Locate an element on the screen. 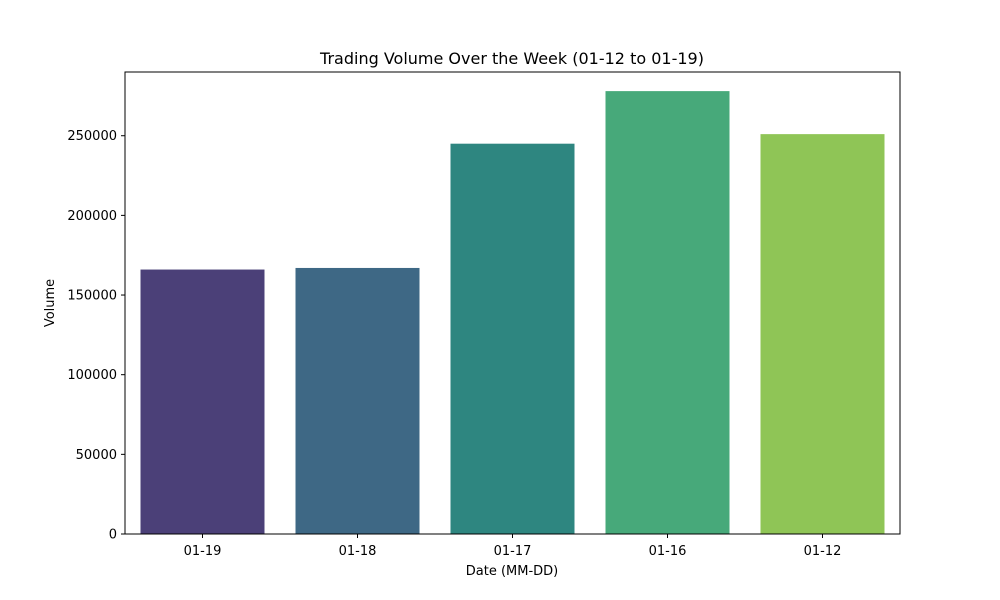 This screenshot has width=1000, height=600. x-tick-label: 01-19 is located at coordinates (203, 551).